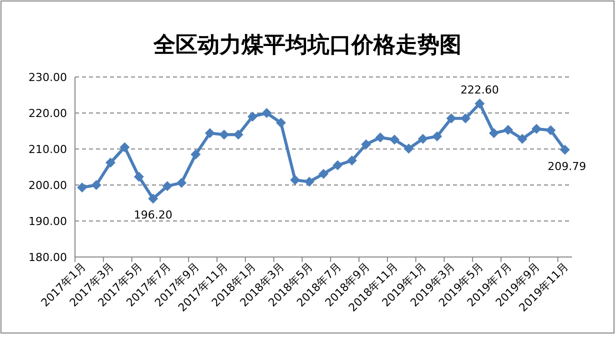 This screenshot has height=346, width=615. I want to click on y-tick-label: 210.00, so click(47, 149).